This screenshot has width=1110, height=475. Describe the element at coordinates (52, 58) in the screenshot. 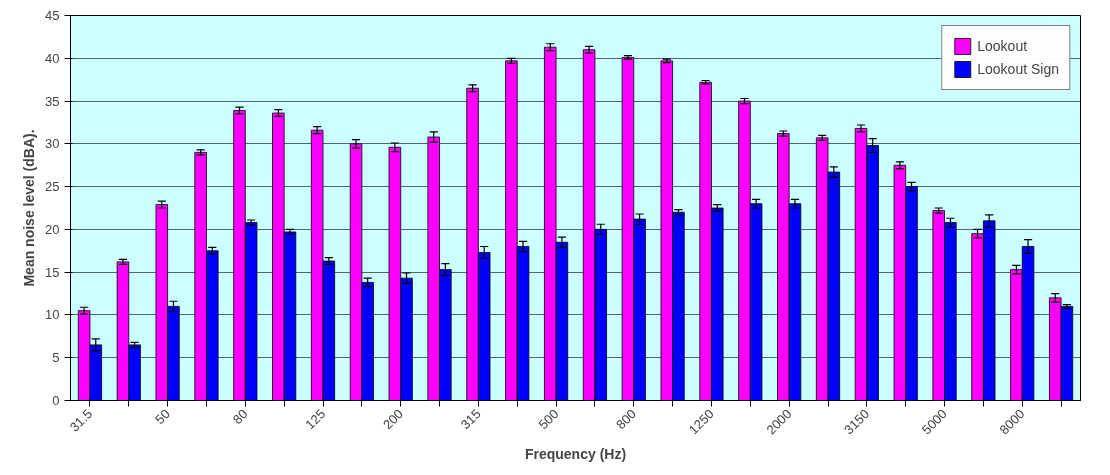

I see `y-tick-label: 40` at that location.